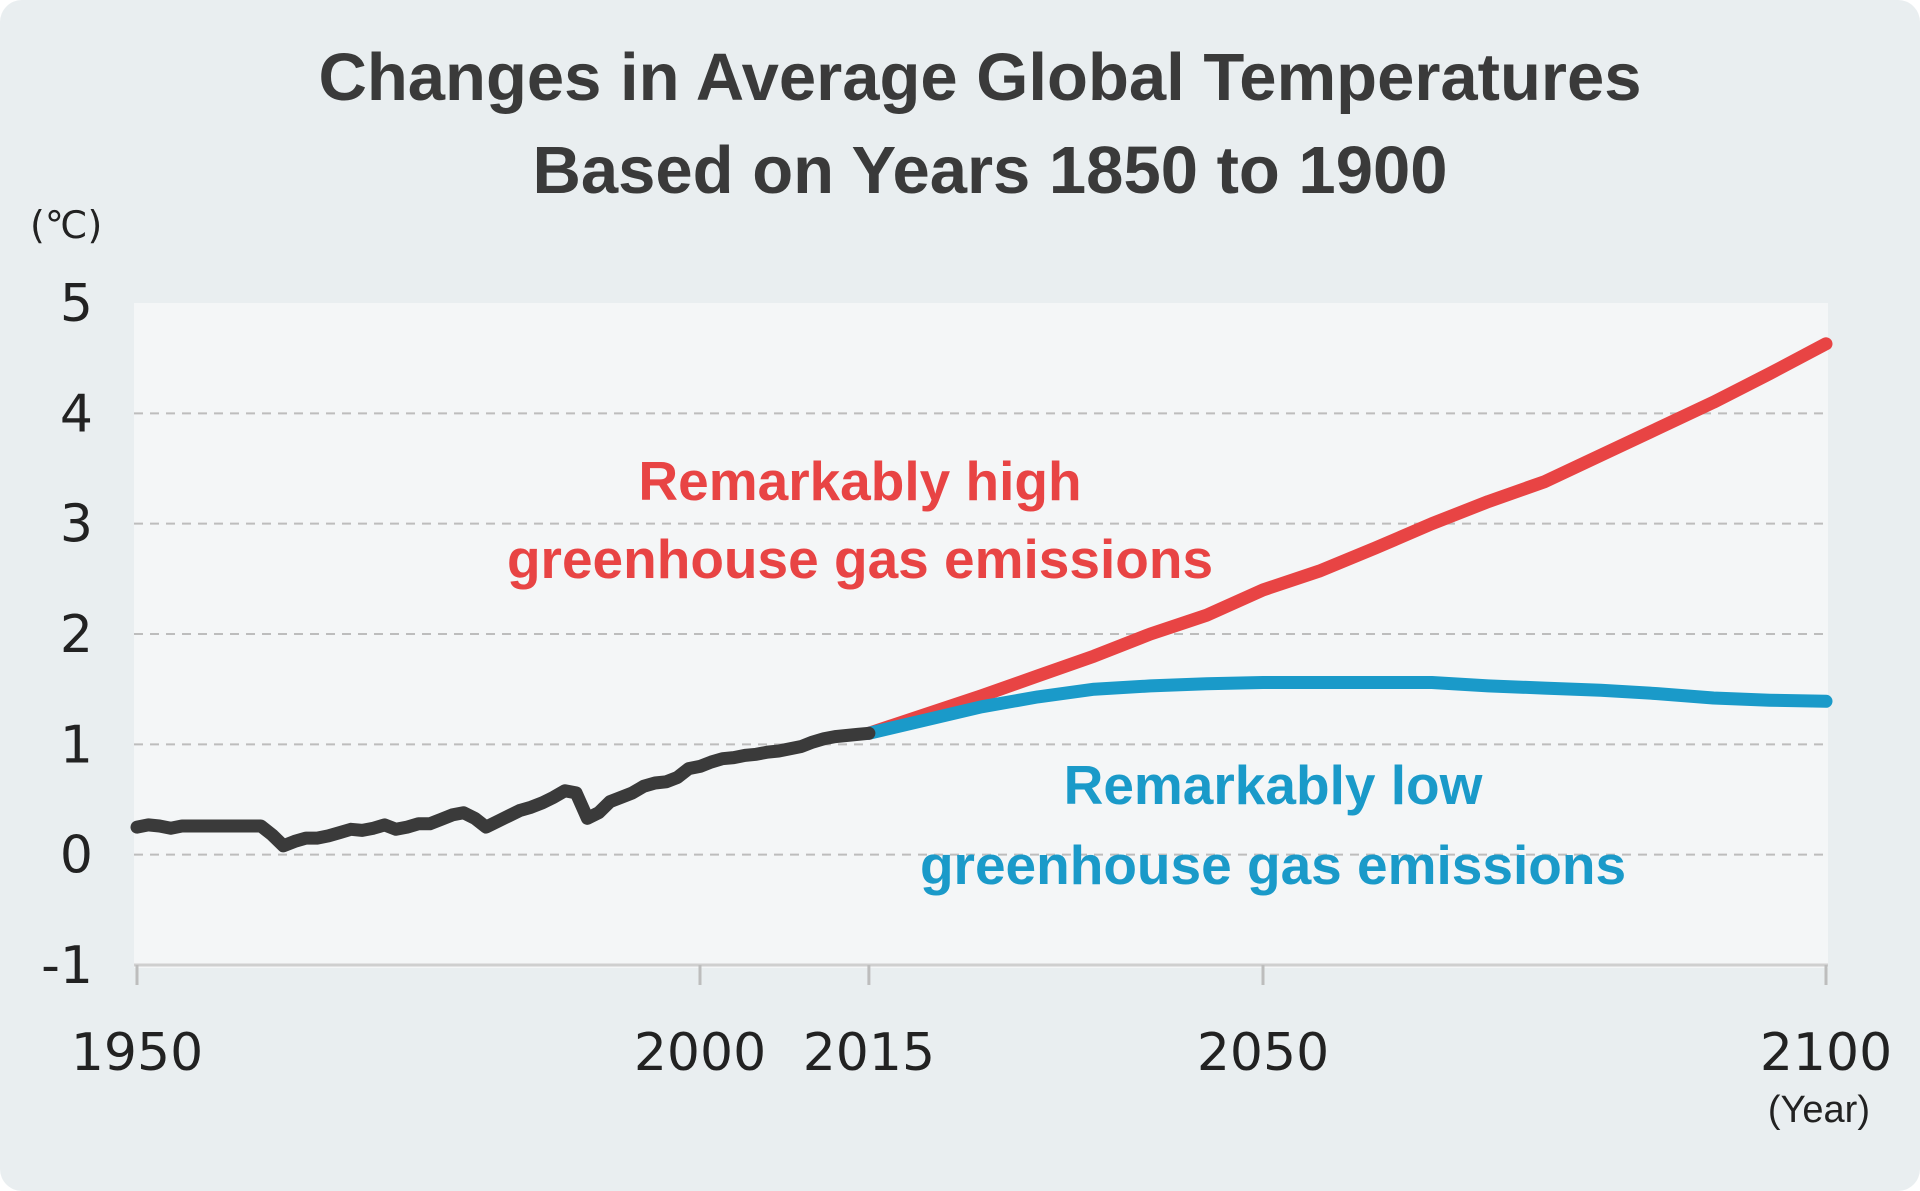  Describe the element at coordinates (76, 525) in the screenshot. I see `y-tick-label: 3` at that location.